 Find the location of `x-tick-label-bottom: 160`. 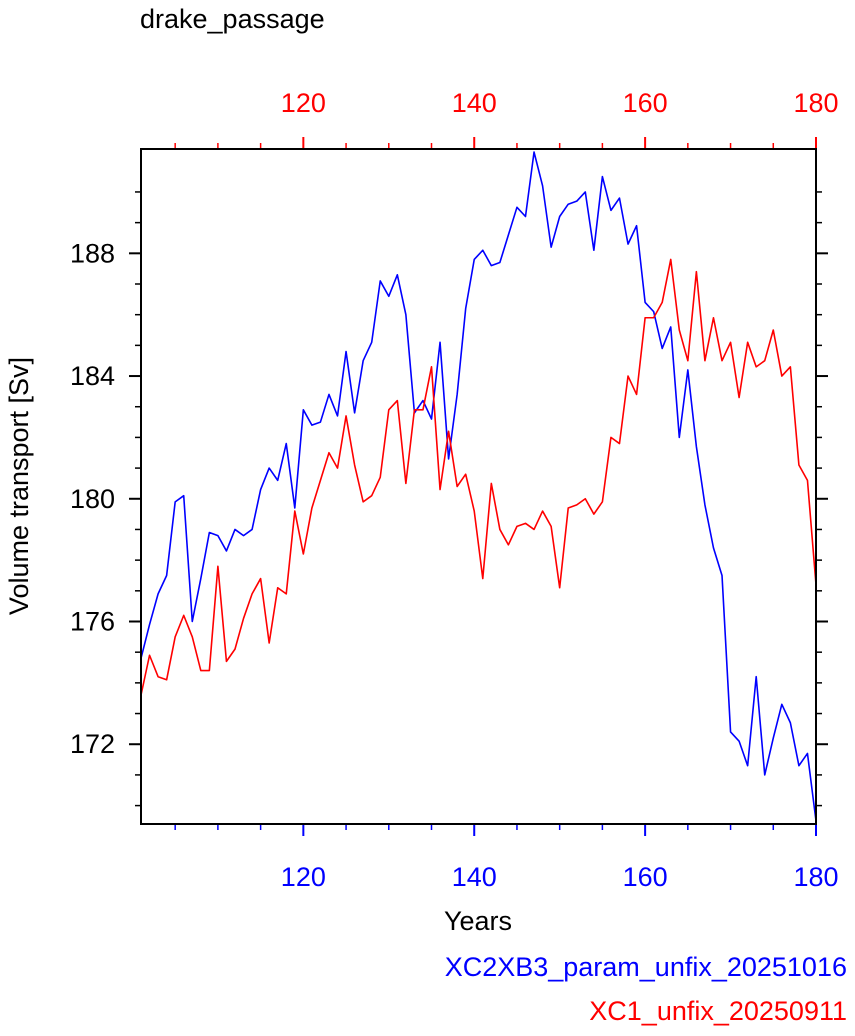

x-tick-label-bottom: 160 is located at coordinates (645, 877).